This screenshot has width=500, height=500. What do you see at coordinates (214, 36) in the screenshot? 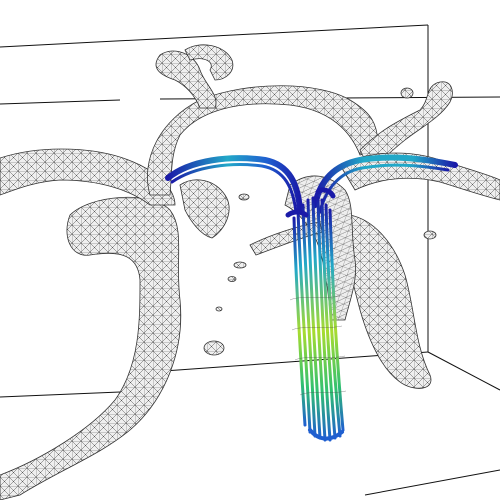
I see `box-edge-top-back` at bounding box center [214, 36].